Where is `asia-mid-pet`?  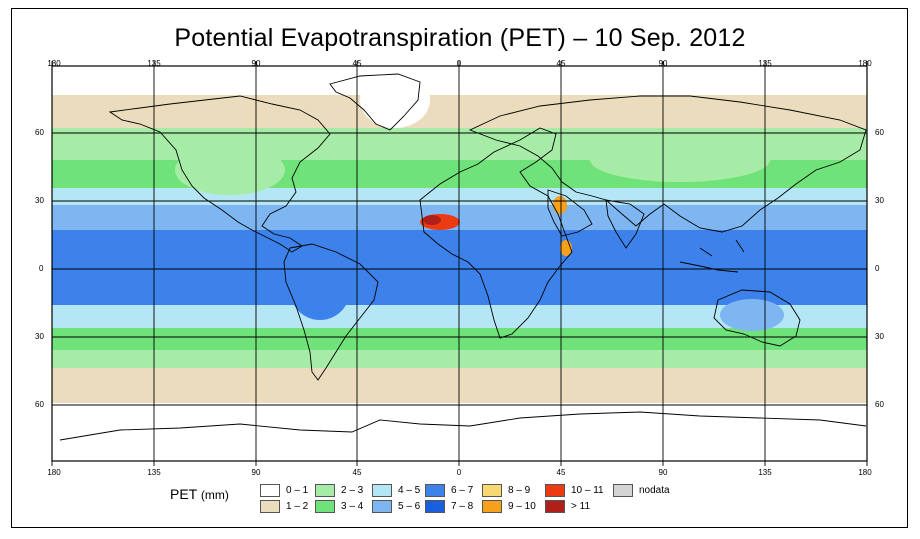 asia-mid-pet is located at coordinates (680, 160).